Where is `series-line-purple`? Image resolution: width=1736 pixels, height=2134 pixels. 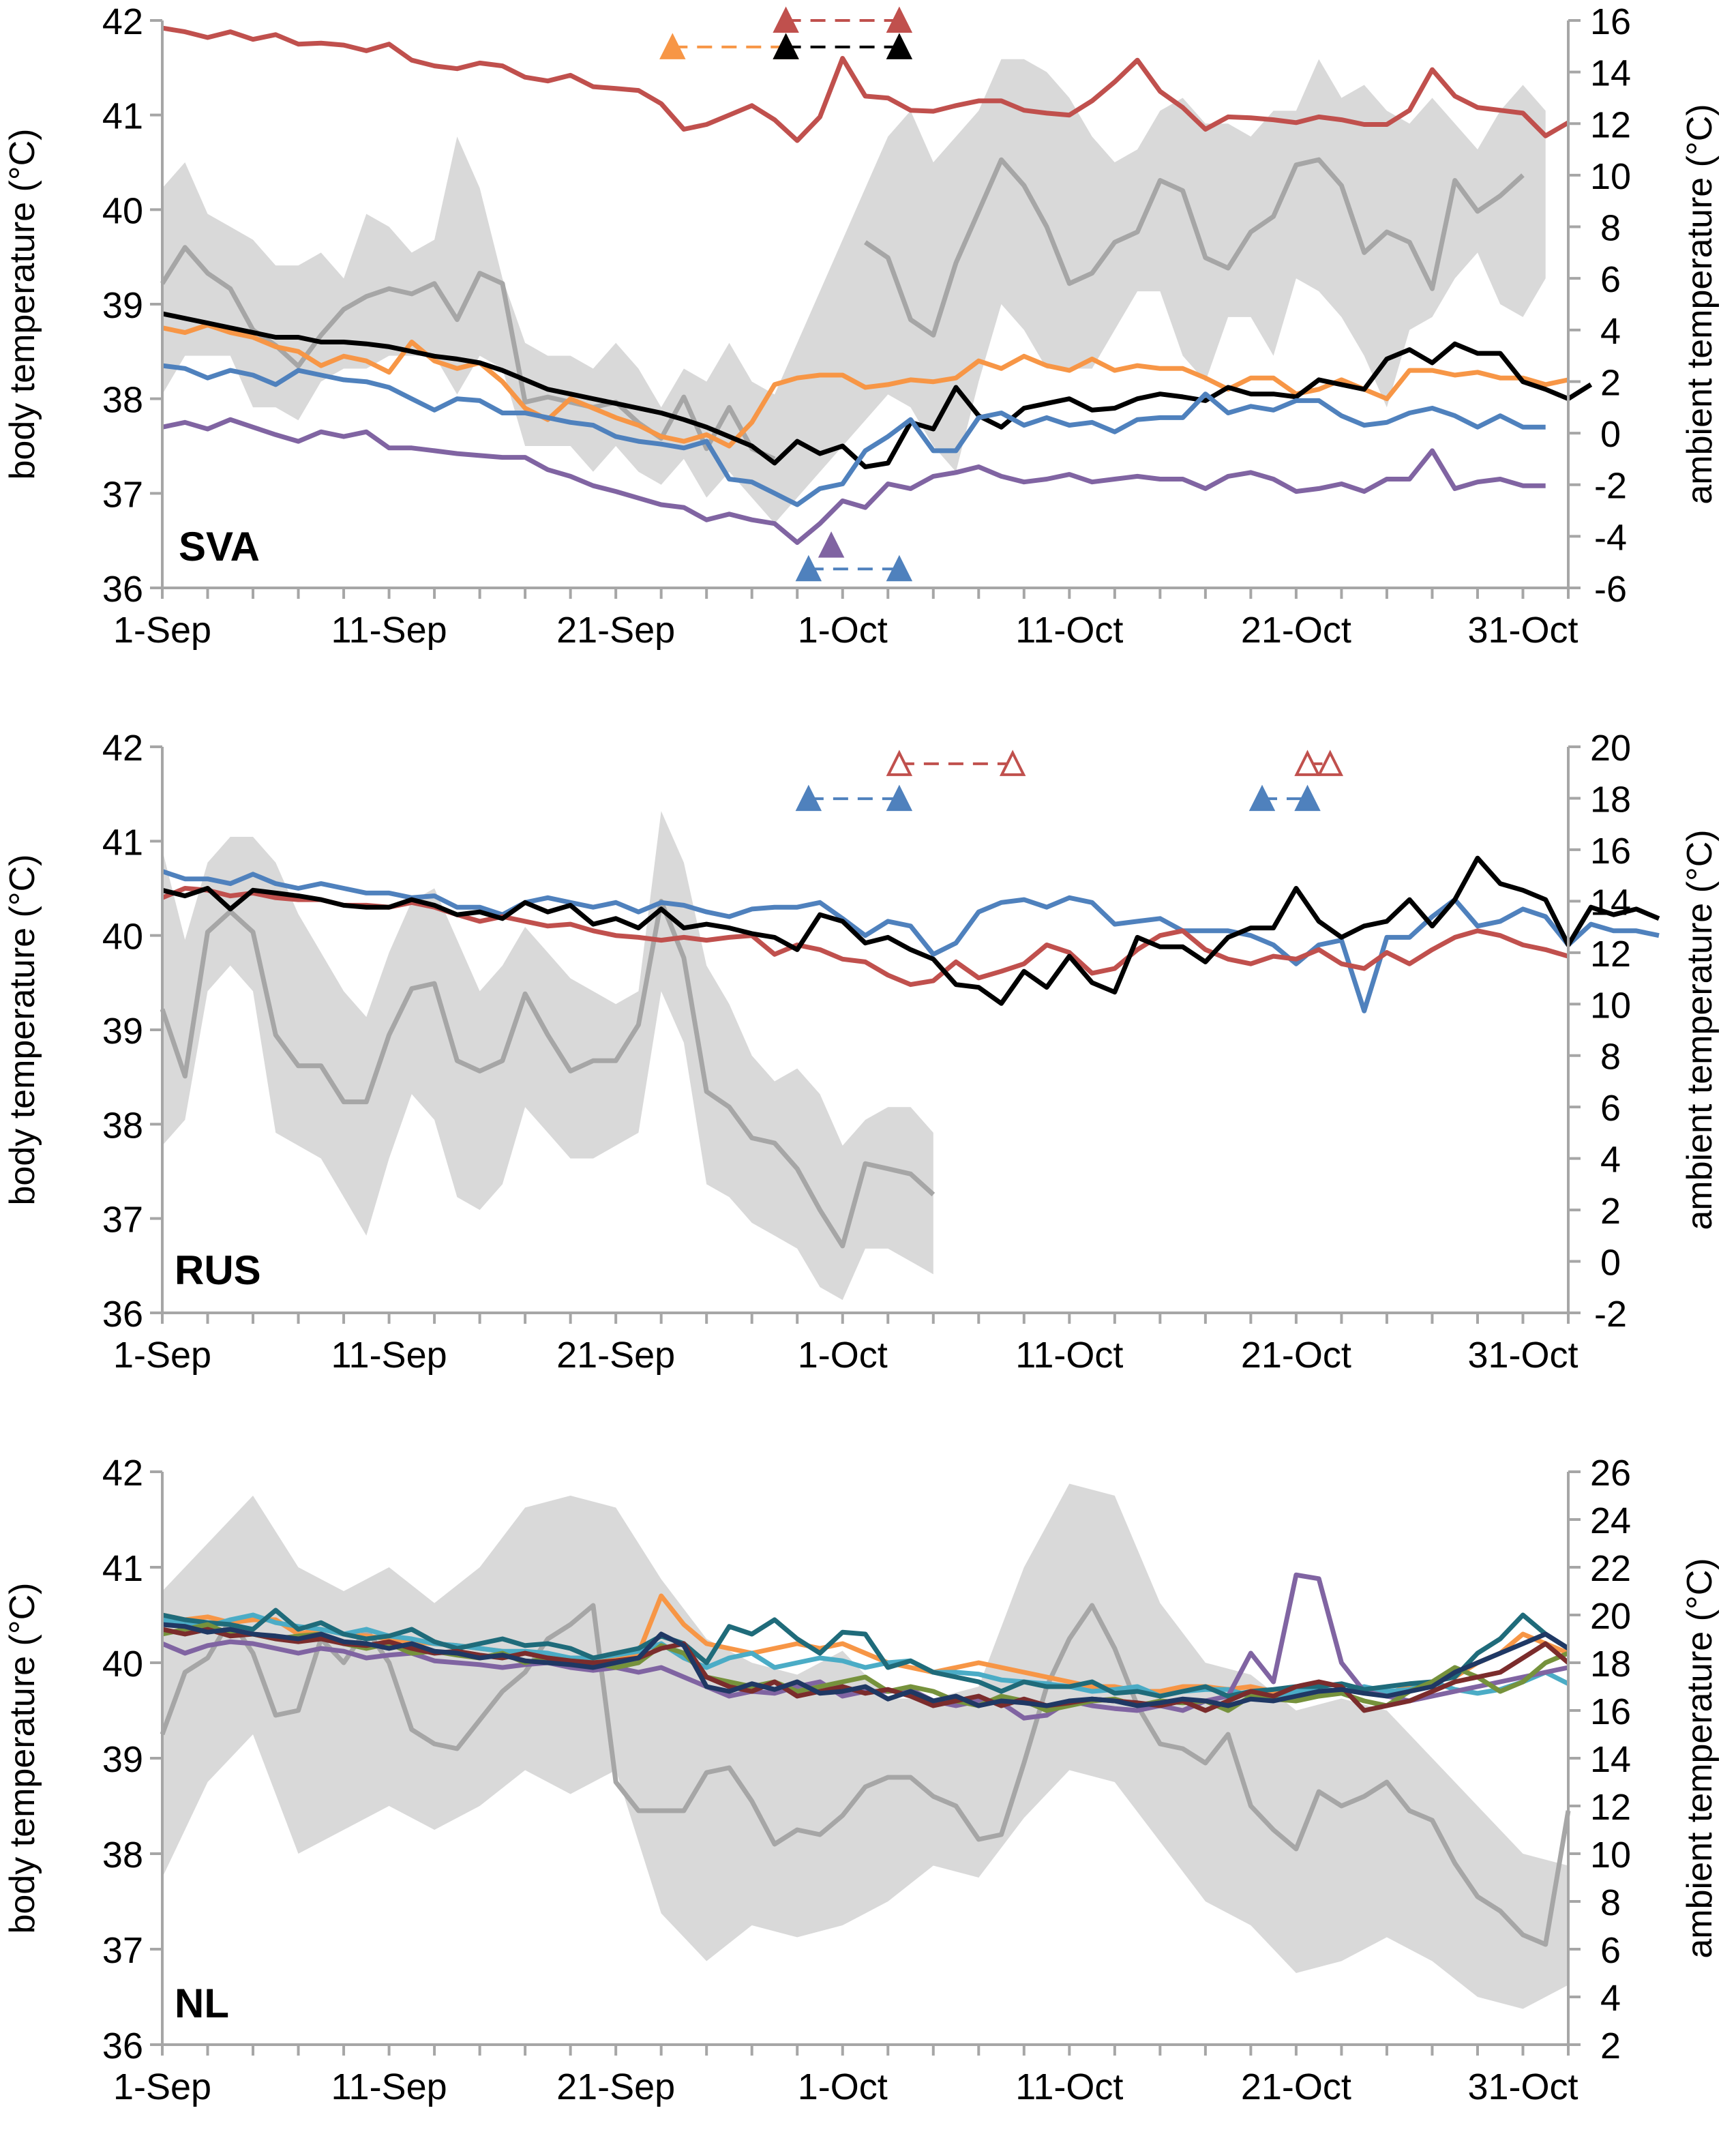
series-line-purple is located at coordinates (854, 481).